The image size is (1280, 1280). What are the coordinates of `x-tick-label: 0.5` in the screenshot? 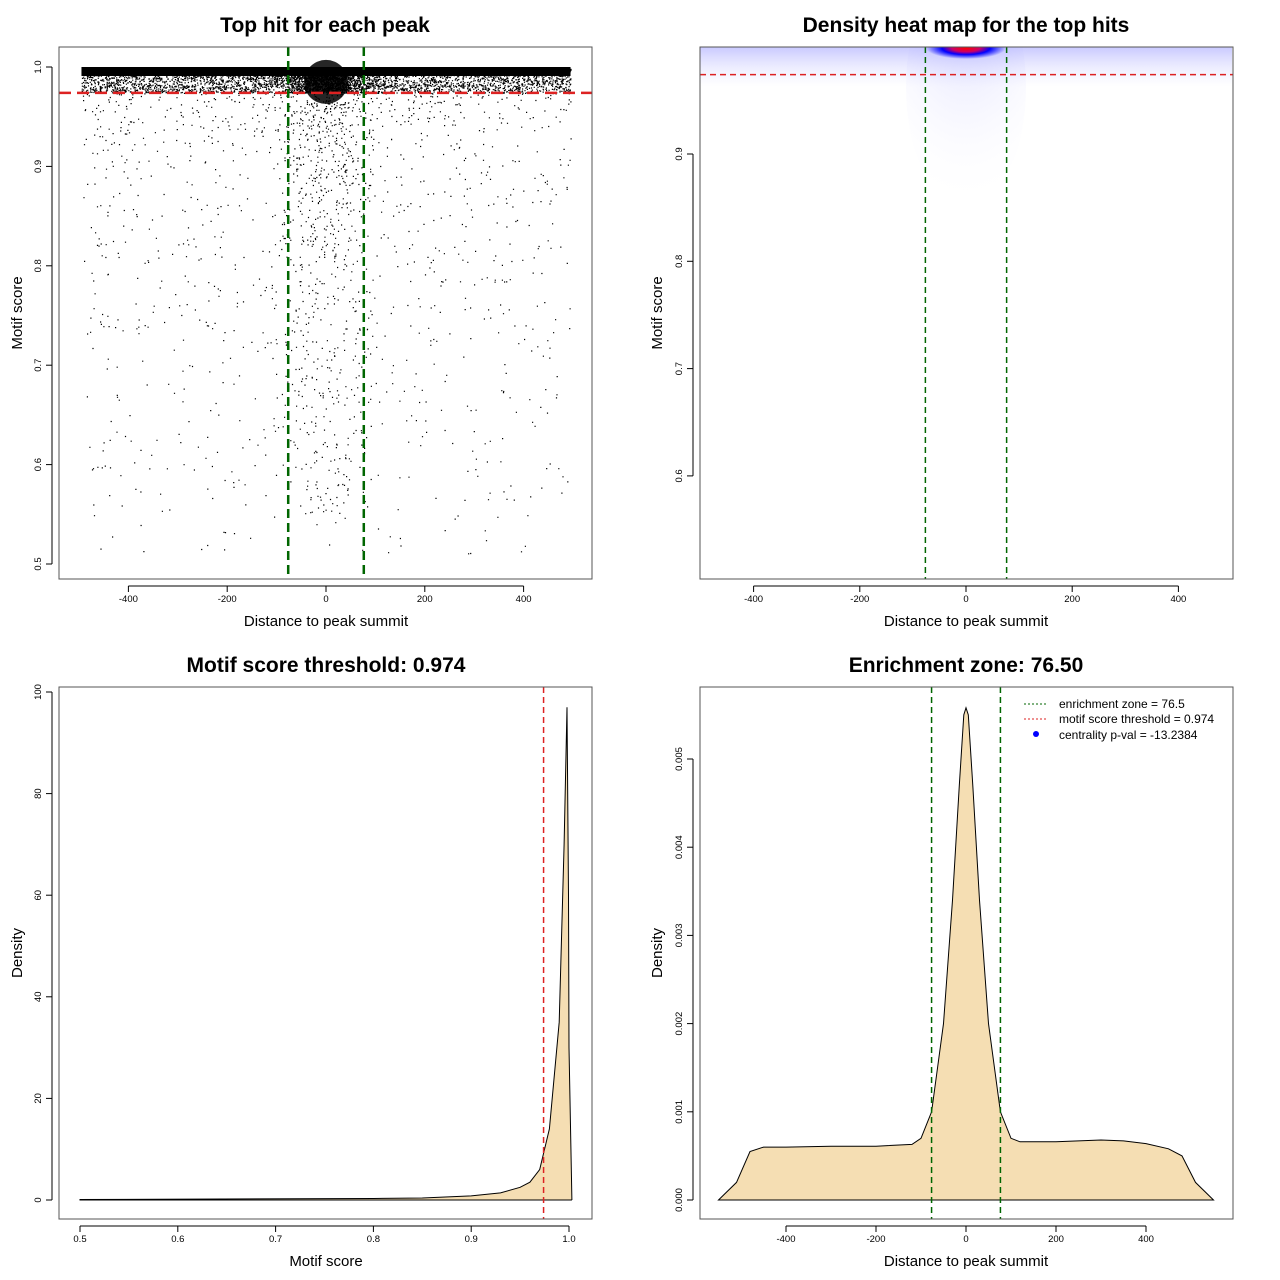 It's located at (79, 1239).